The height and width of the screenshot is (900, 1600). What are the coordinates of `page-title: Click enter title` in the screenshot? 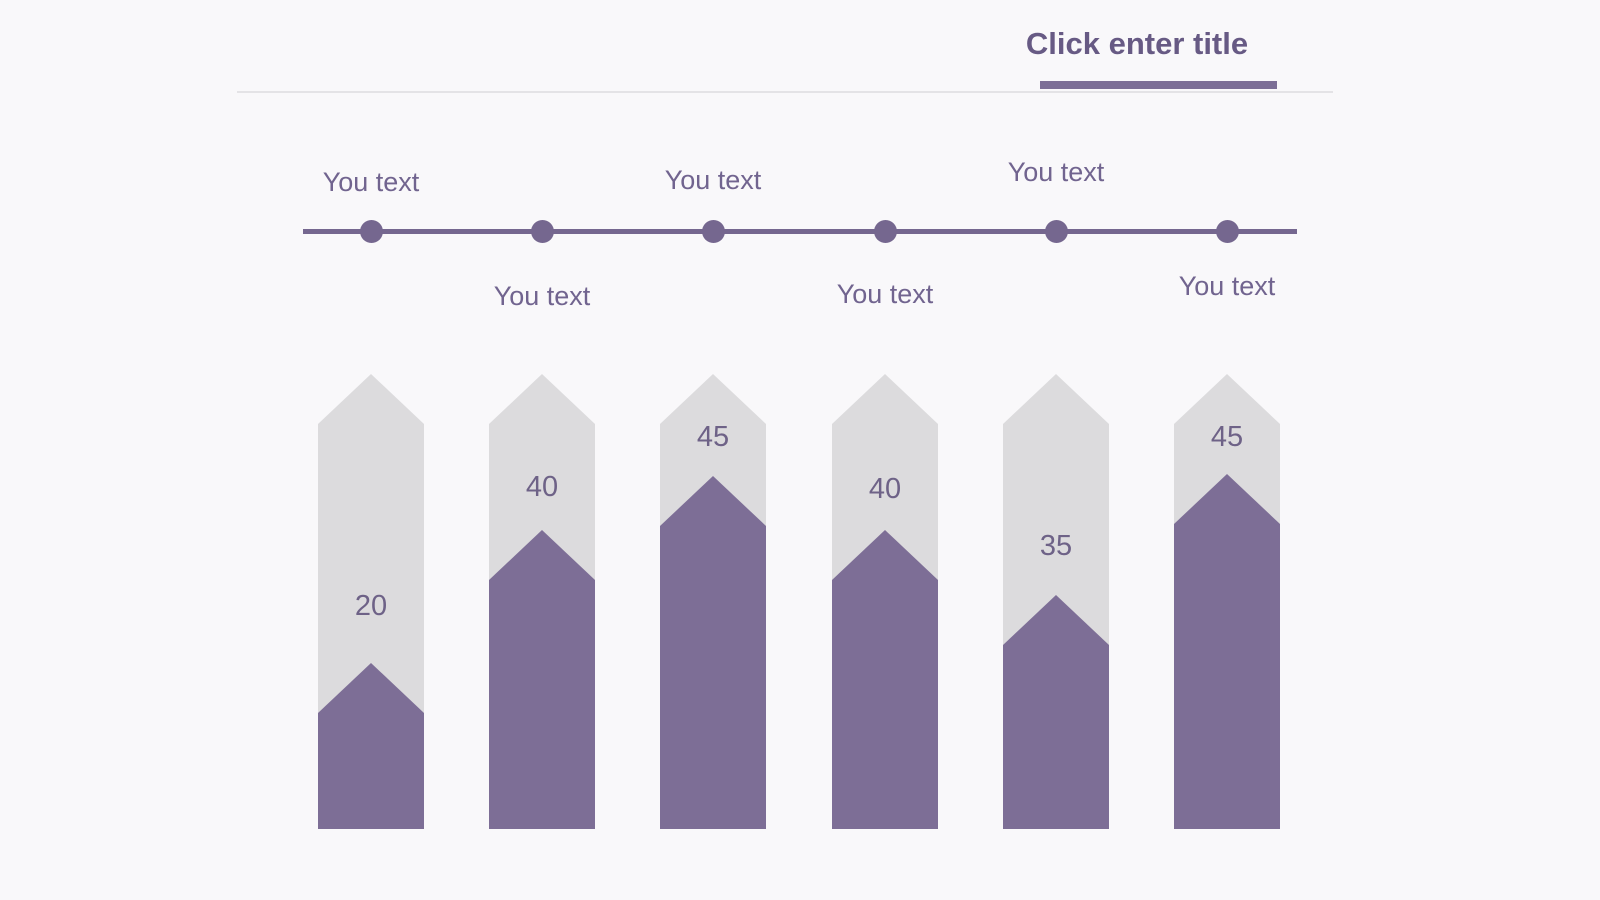 It's located at (1137, 43).